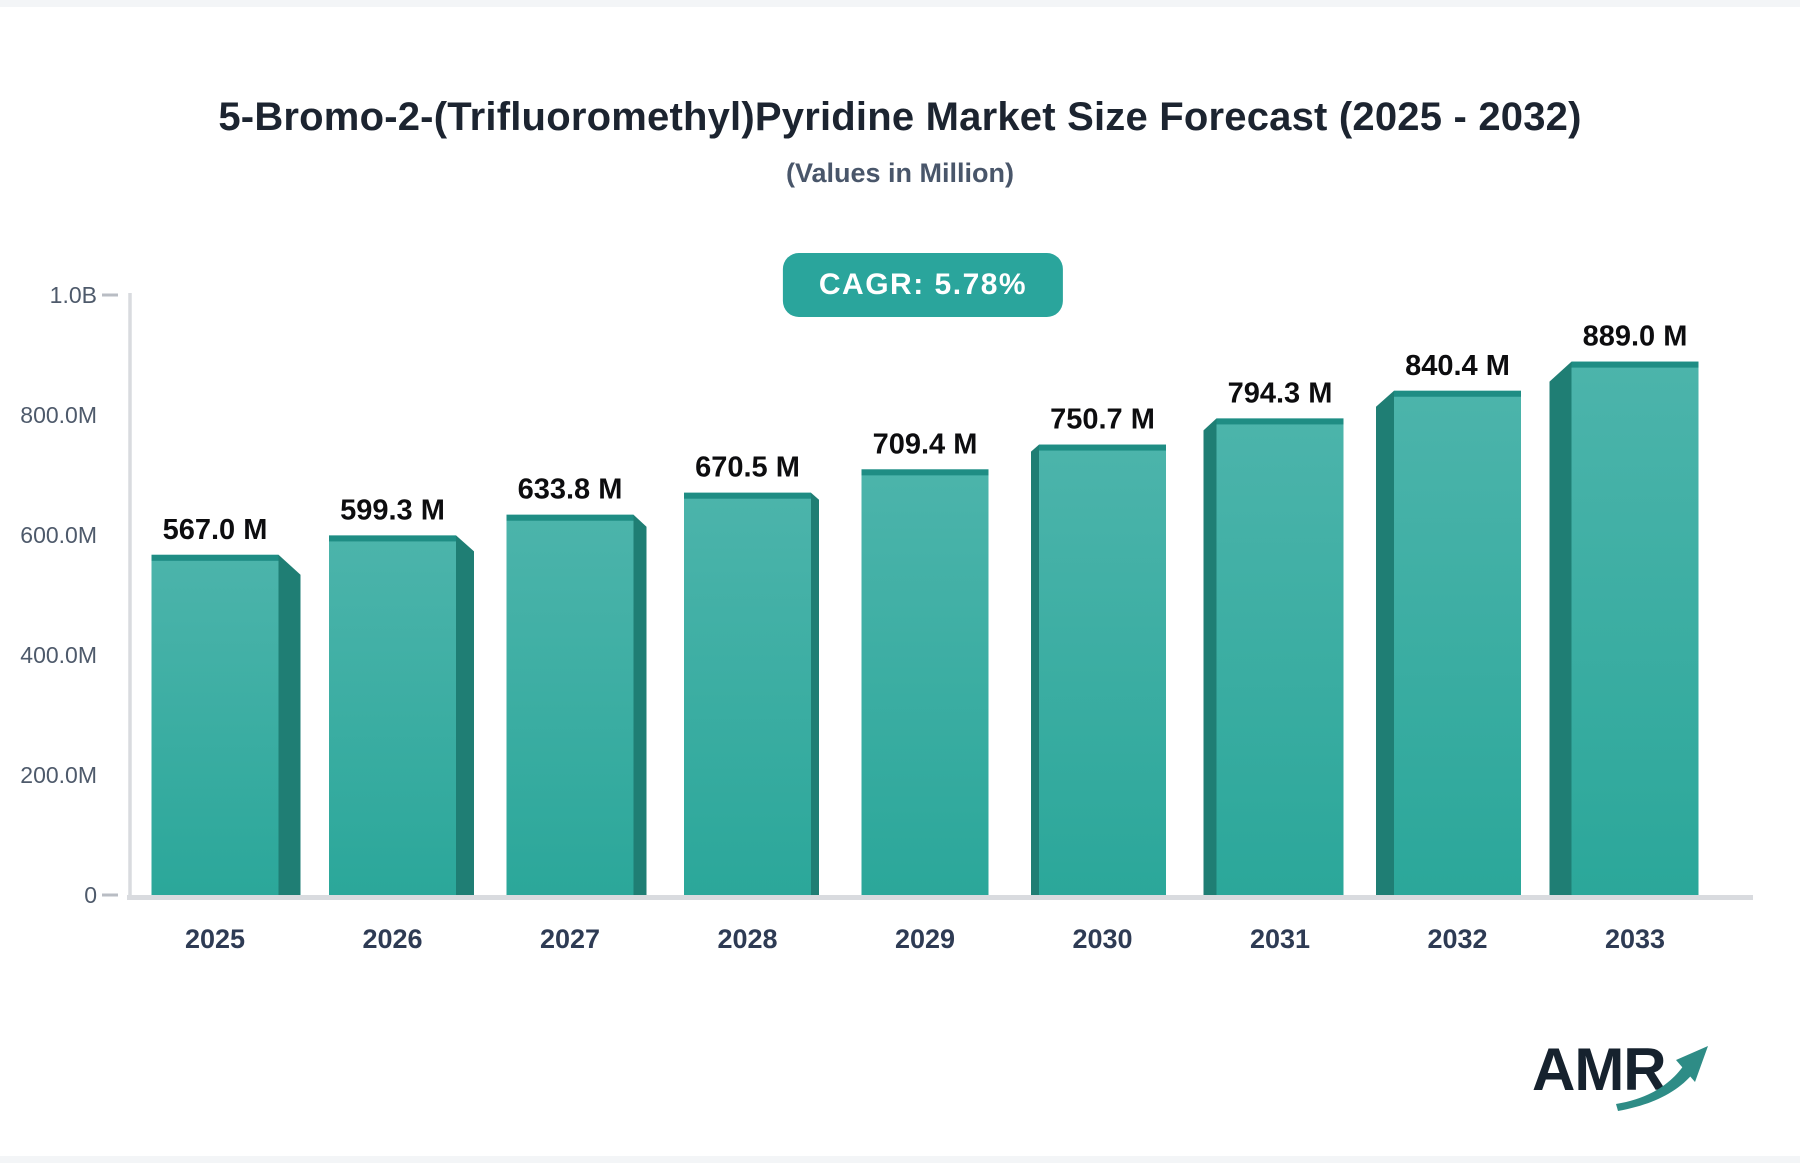  Describe the element at coordinates (58, 415) in the screenshot. I see `y-axis-label: 800.0M` at that location.